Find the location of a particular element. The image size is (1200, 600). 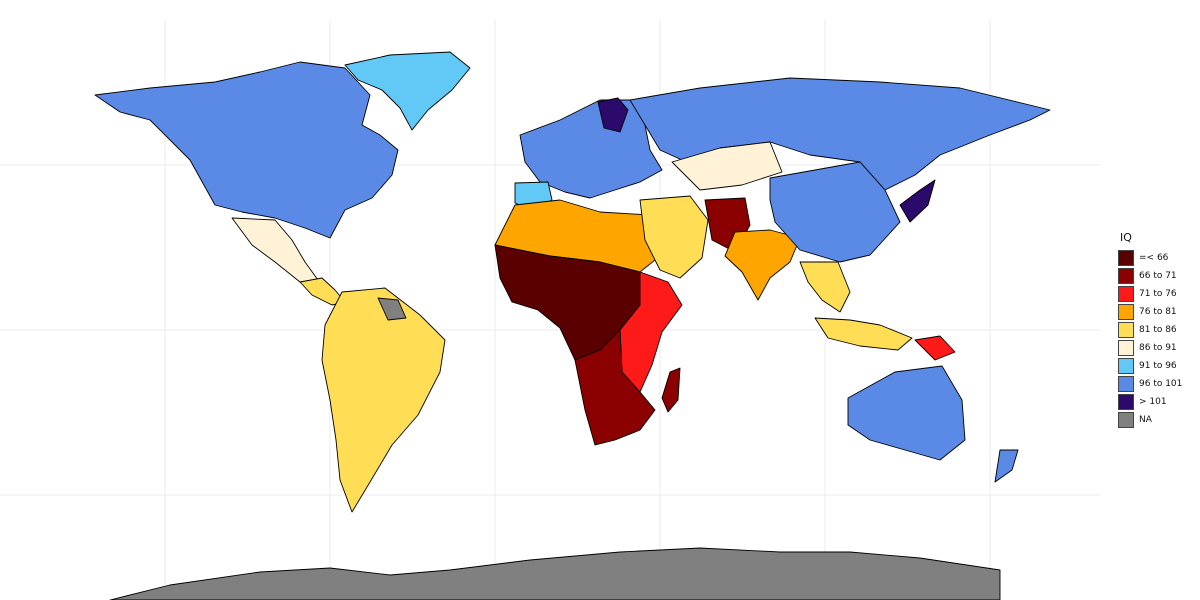

region-australia is located at coordinates (906, 413).